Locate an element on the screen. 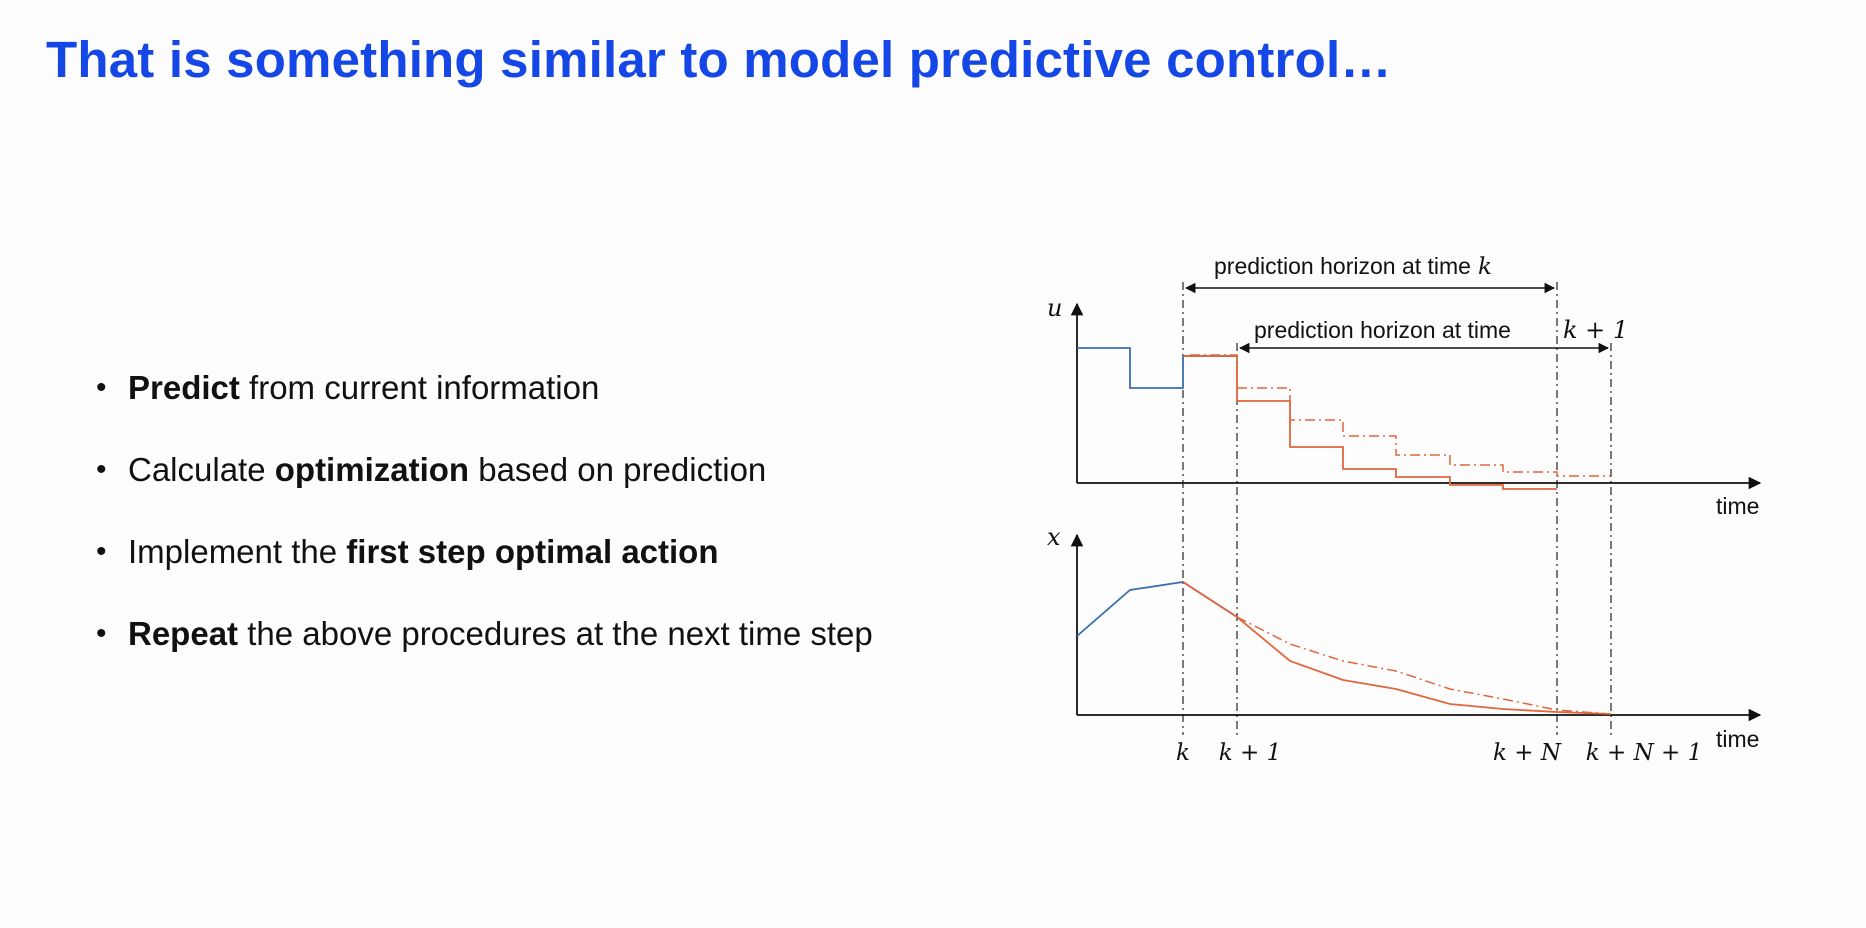  tick-label-k-plus-n-plus-1: k + N + 1 is located at coordinates (1644, 753).